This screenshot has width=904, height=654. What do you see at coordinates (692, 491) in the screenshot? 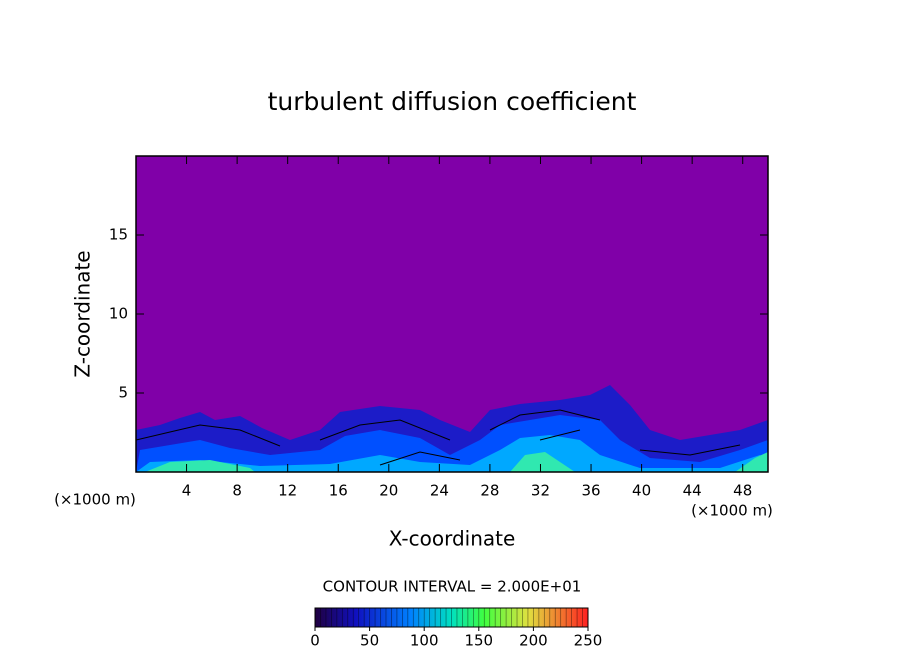
I see `x-tick-label: 44` at bounding box center [692, 491].